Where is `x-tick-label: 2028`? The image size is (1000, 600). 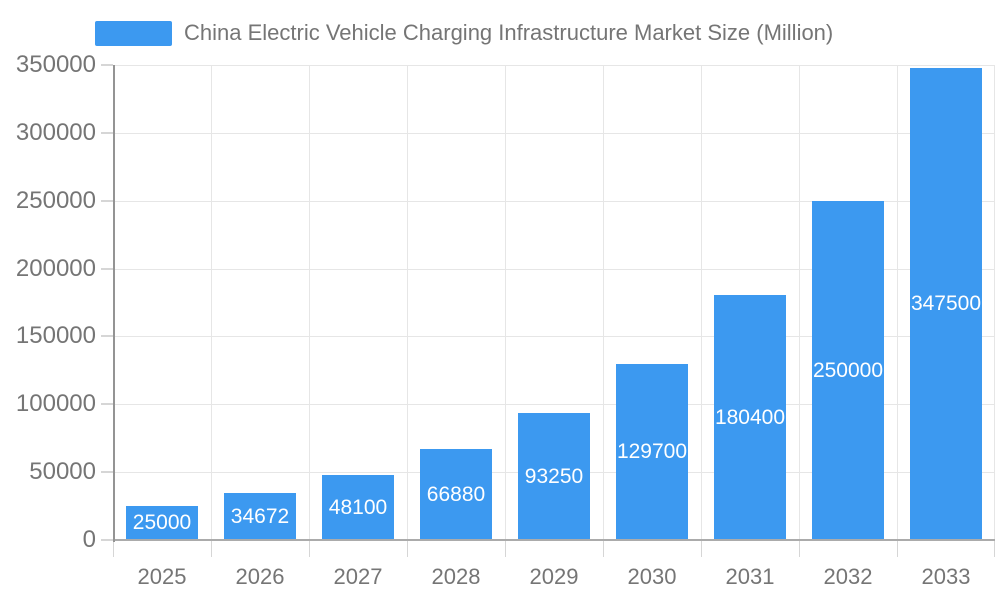 x-tick-label: 2028 is located at coordinates (456, 576).